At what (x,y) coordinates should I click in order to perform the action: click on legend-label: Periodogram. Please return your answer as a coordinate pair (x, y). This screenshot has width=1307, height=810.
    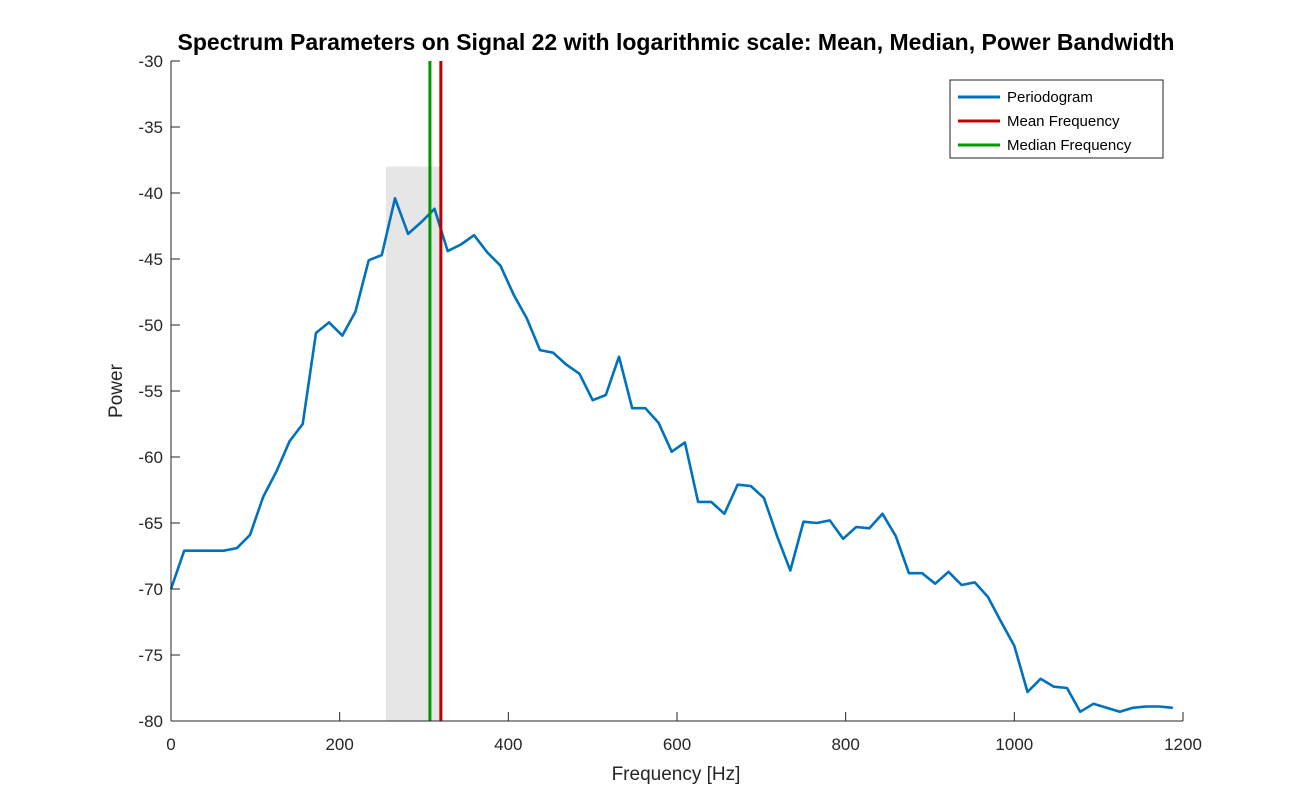
    Looking at the image, I should click on (1050, 97).